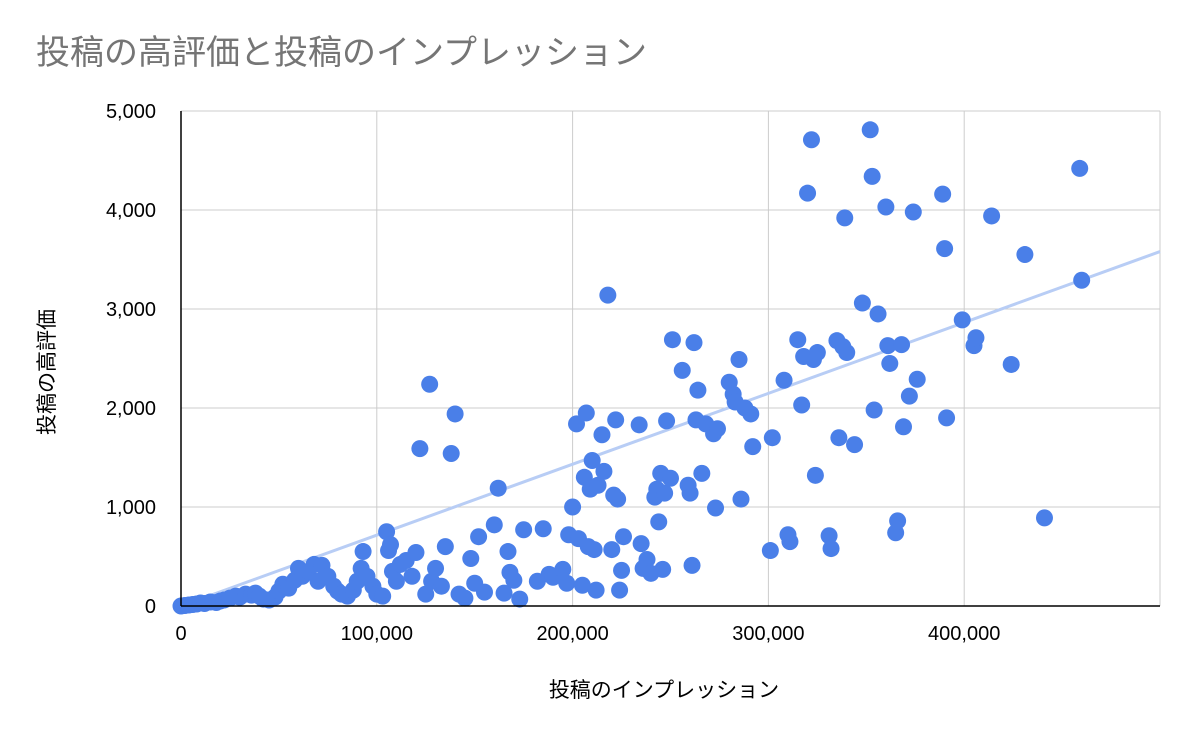 The height and width of the screenshot is (736, 1196). Describe the element at coordinates (131, 409) in the screenshot. I see `y-tick-label: 2,000` at that location.